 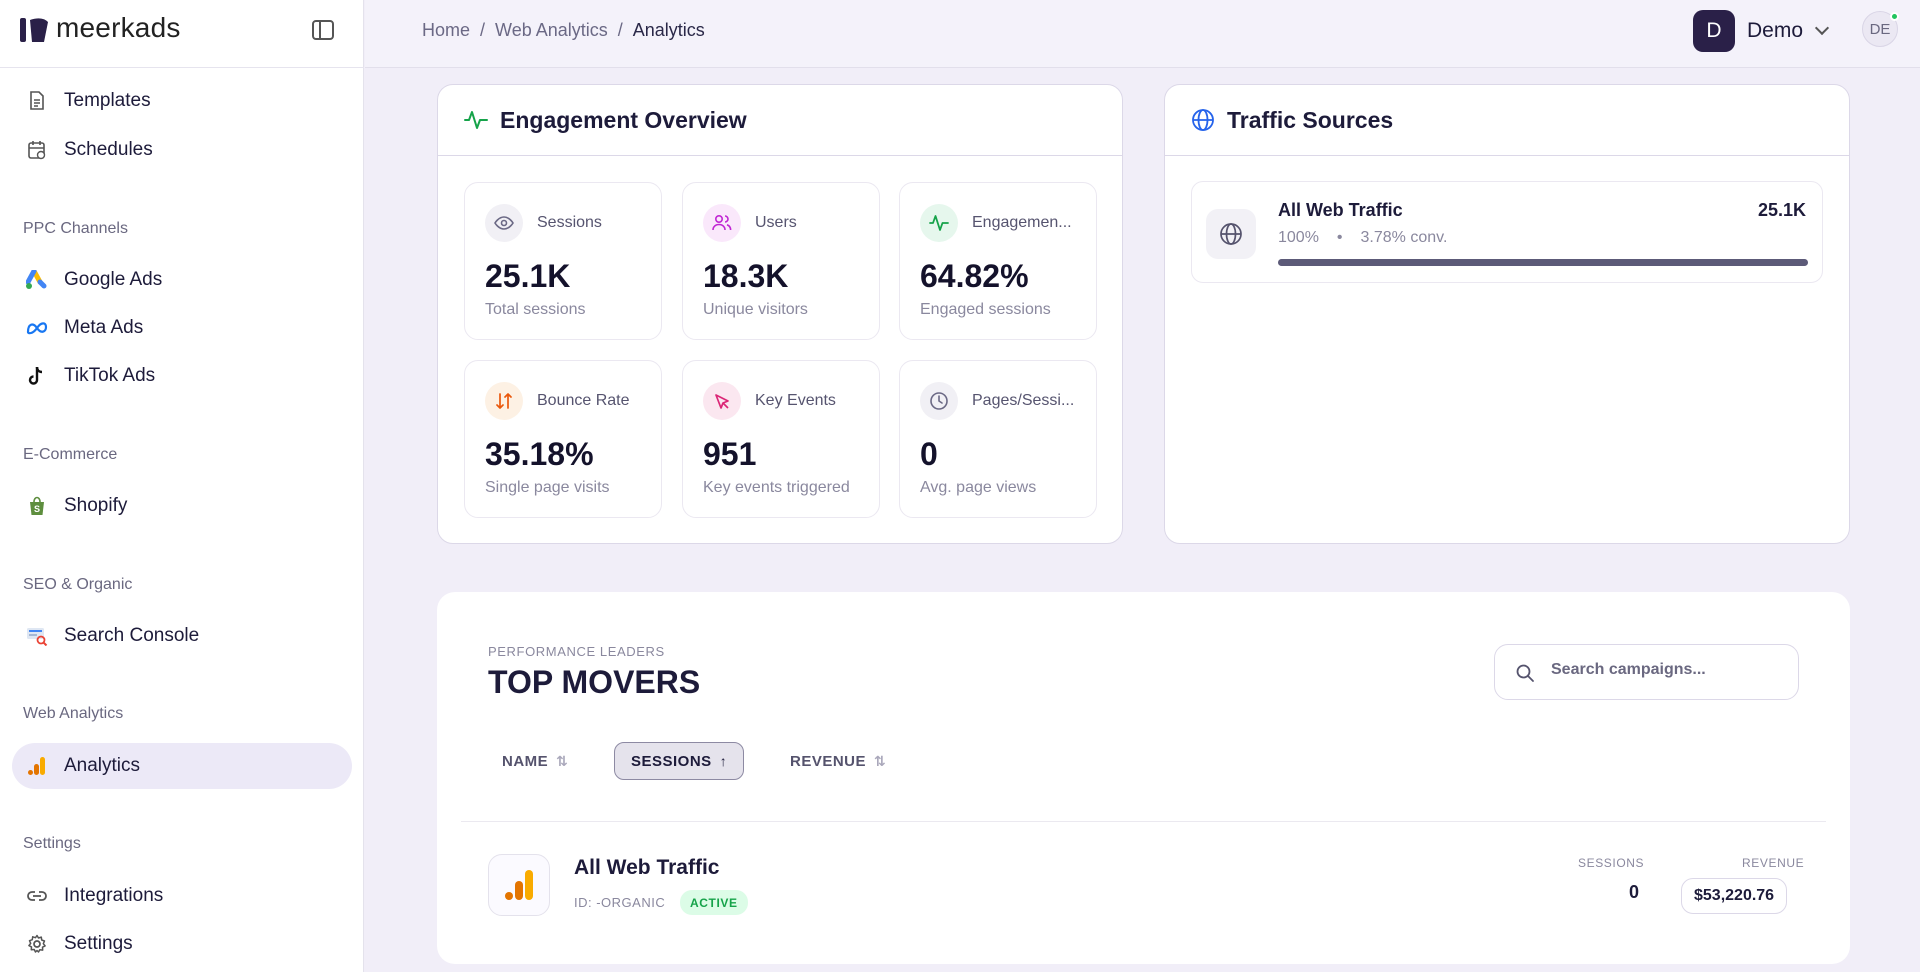 I want to click on sidebar-toggle-icon, so click(x=323, y=30).